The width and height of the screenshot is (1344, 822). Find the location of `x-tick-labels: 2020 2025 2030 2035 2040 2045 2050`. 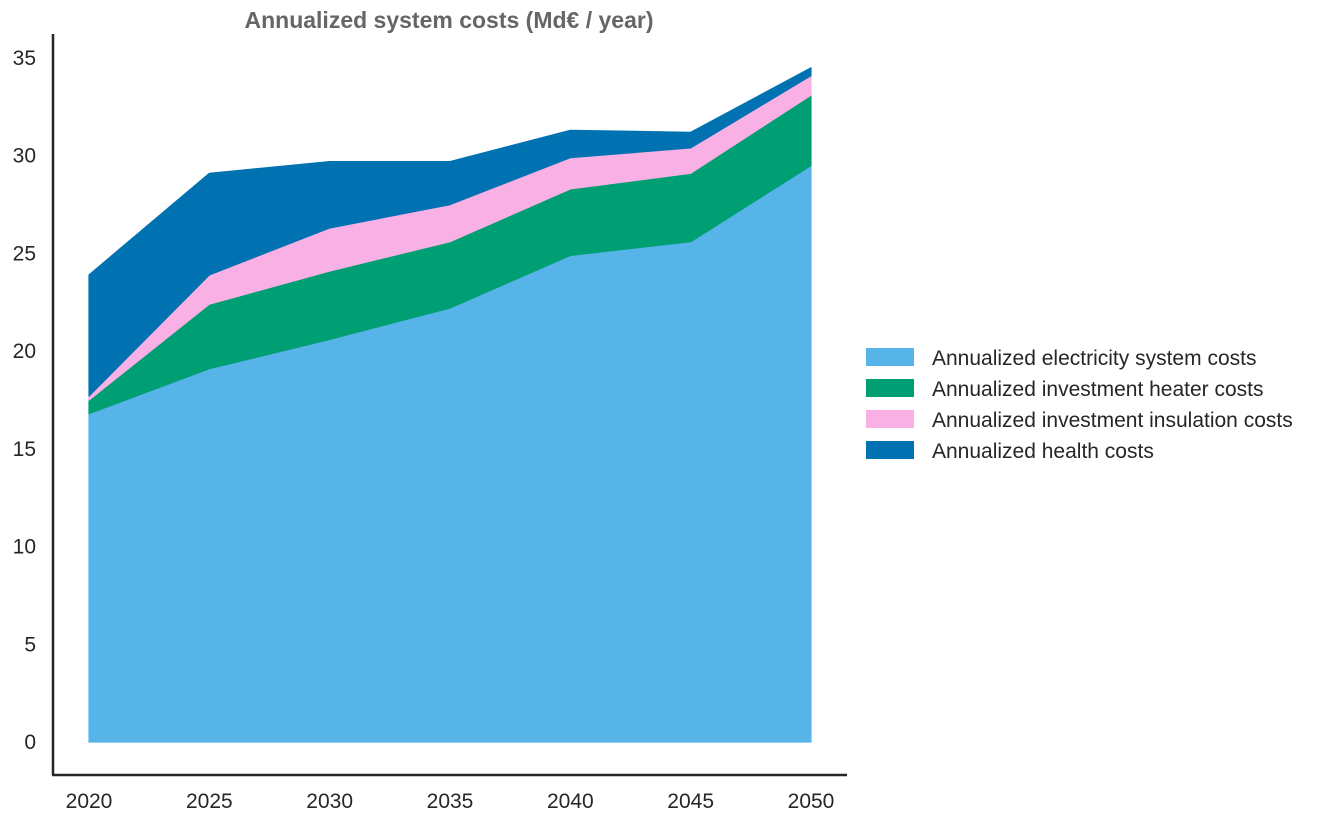

x-tick-labels: 2020 2025 2030 2035 2040 2045 2050 is located at coordinates (450, 801).